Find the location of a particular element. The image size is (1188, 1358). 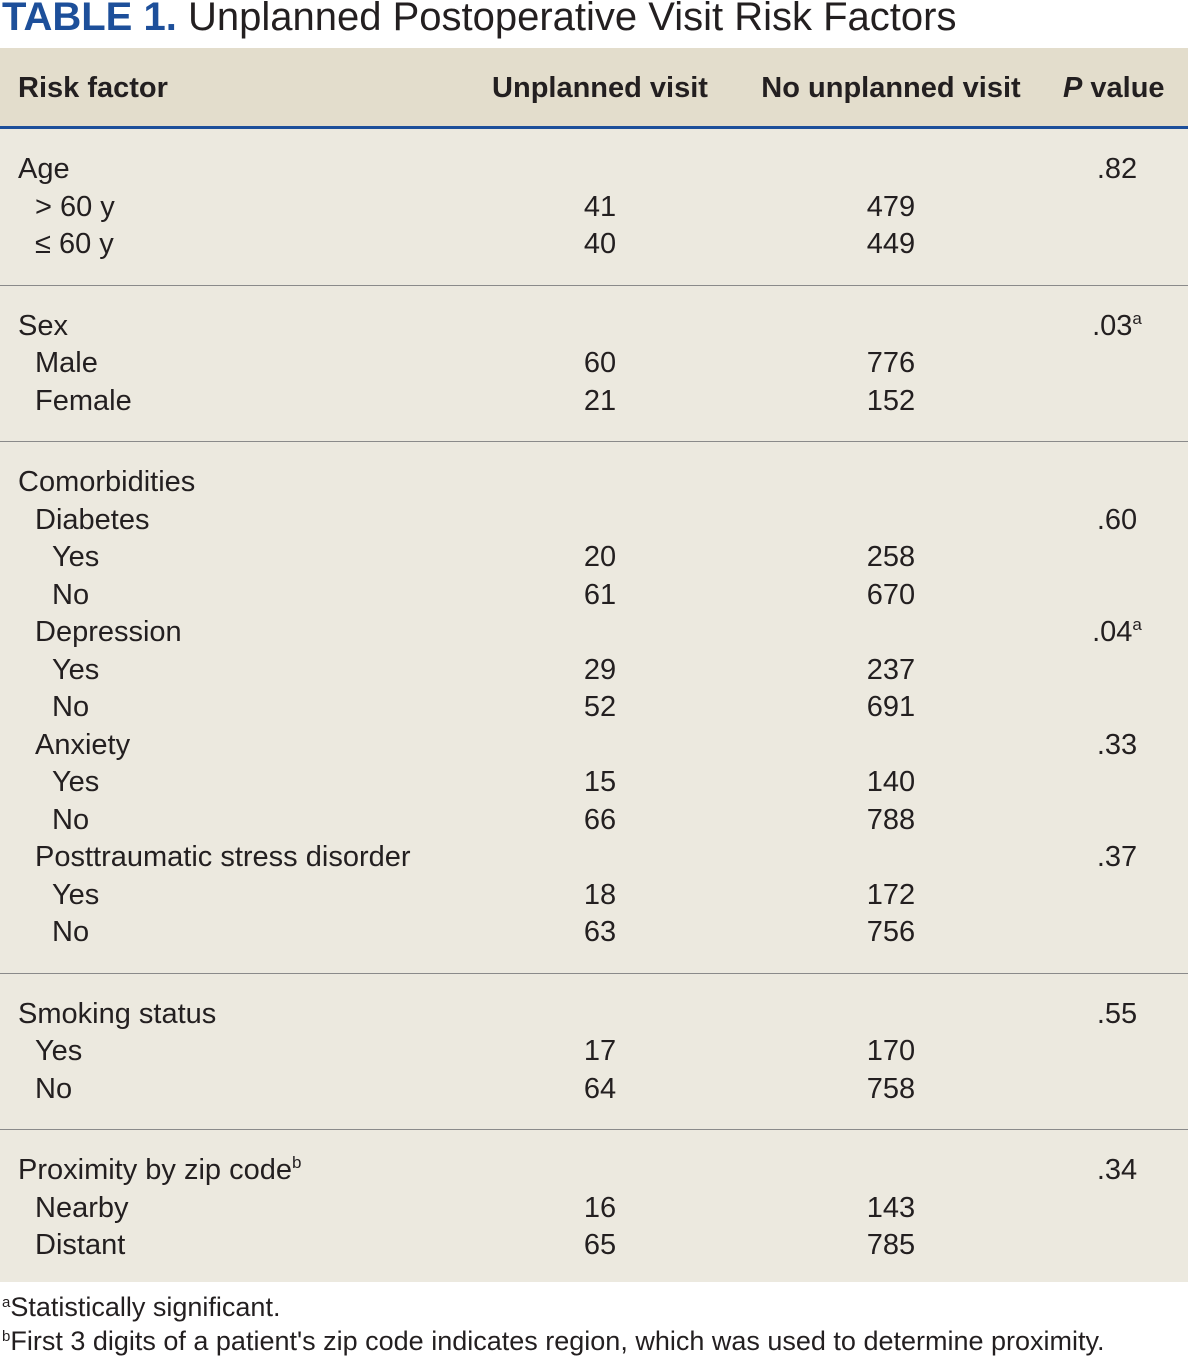

row-label: > 60 y is located at coordinates (75, 208).